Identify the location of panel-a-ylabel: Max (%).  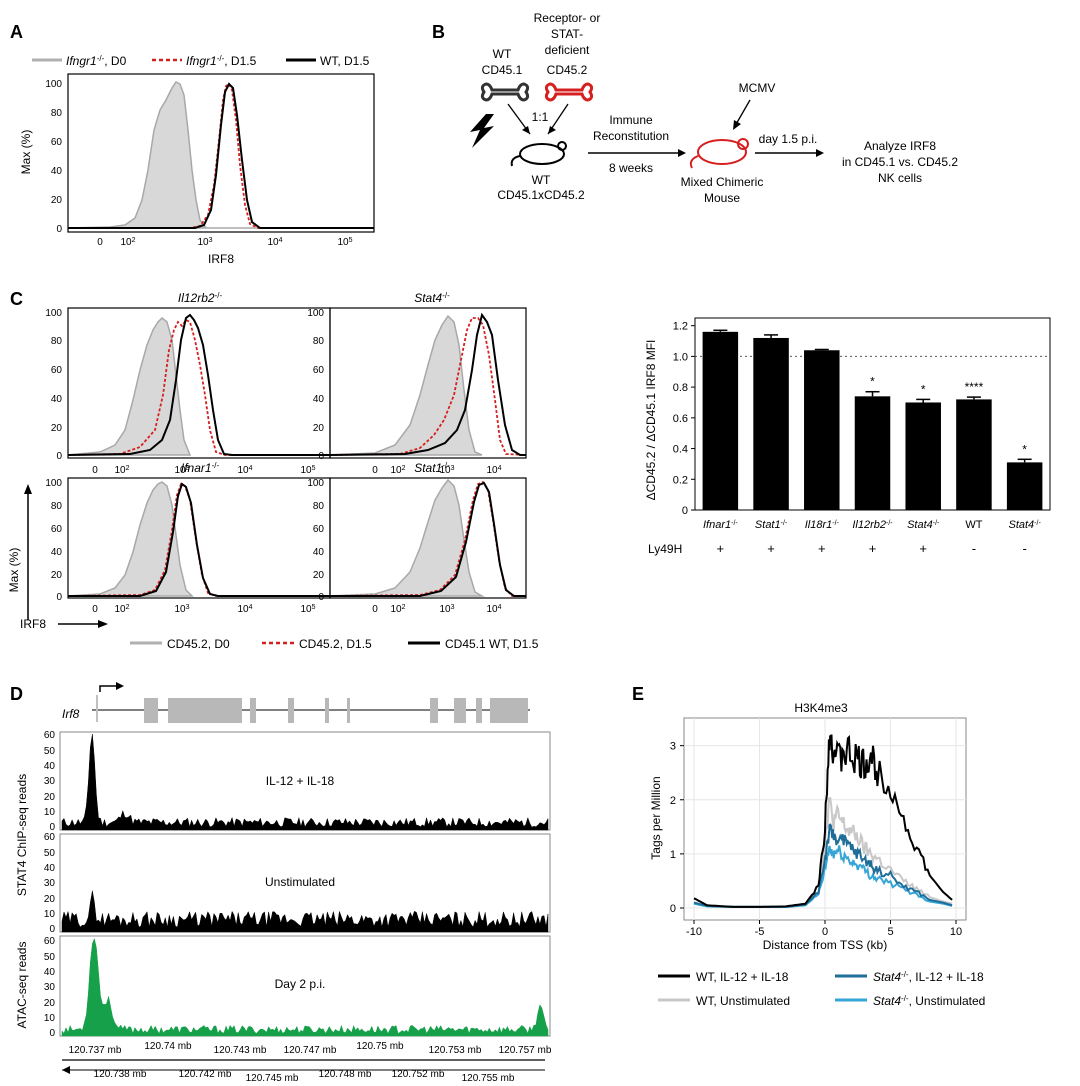
(26, 152).